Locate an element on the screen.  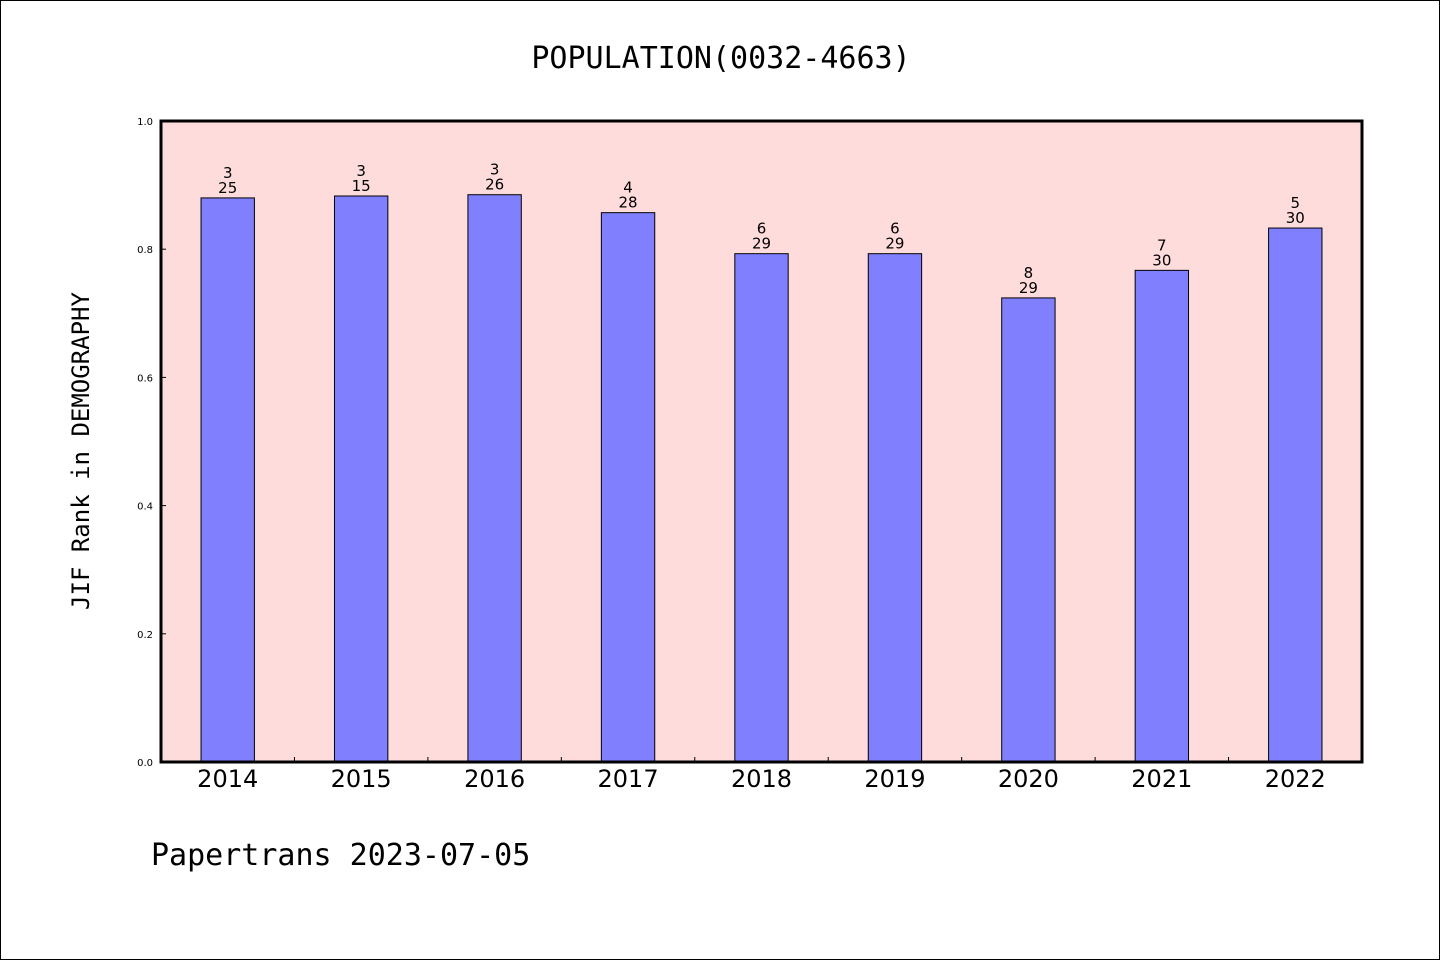
bar-2018 is located at coordinates (761, 508).